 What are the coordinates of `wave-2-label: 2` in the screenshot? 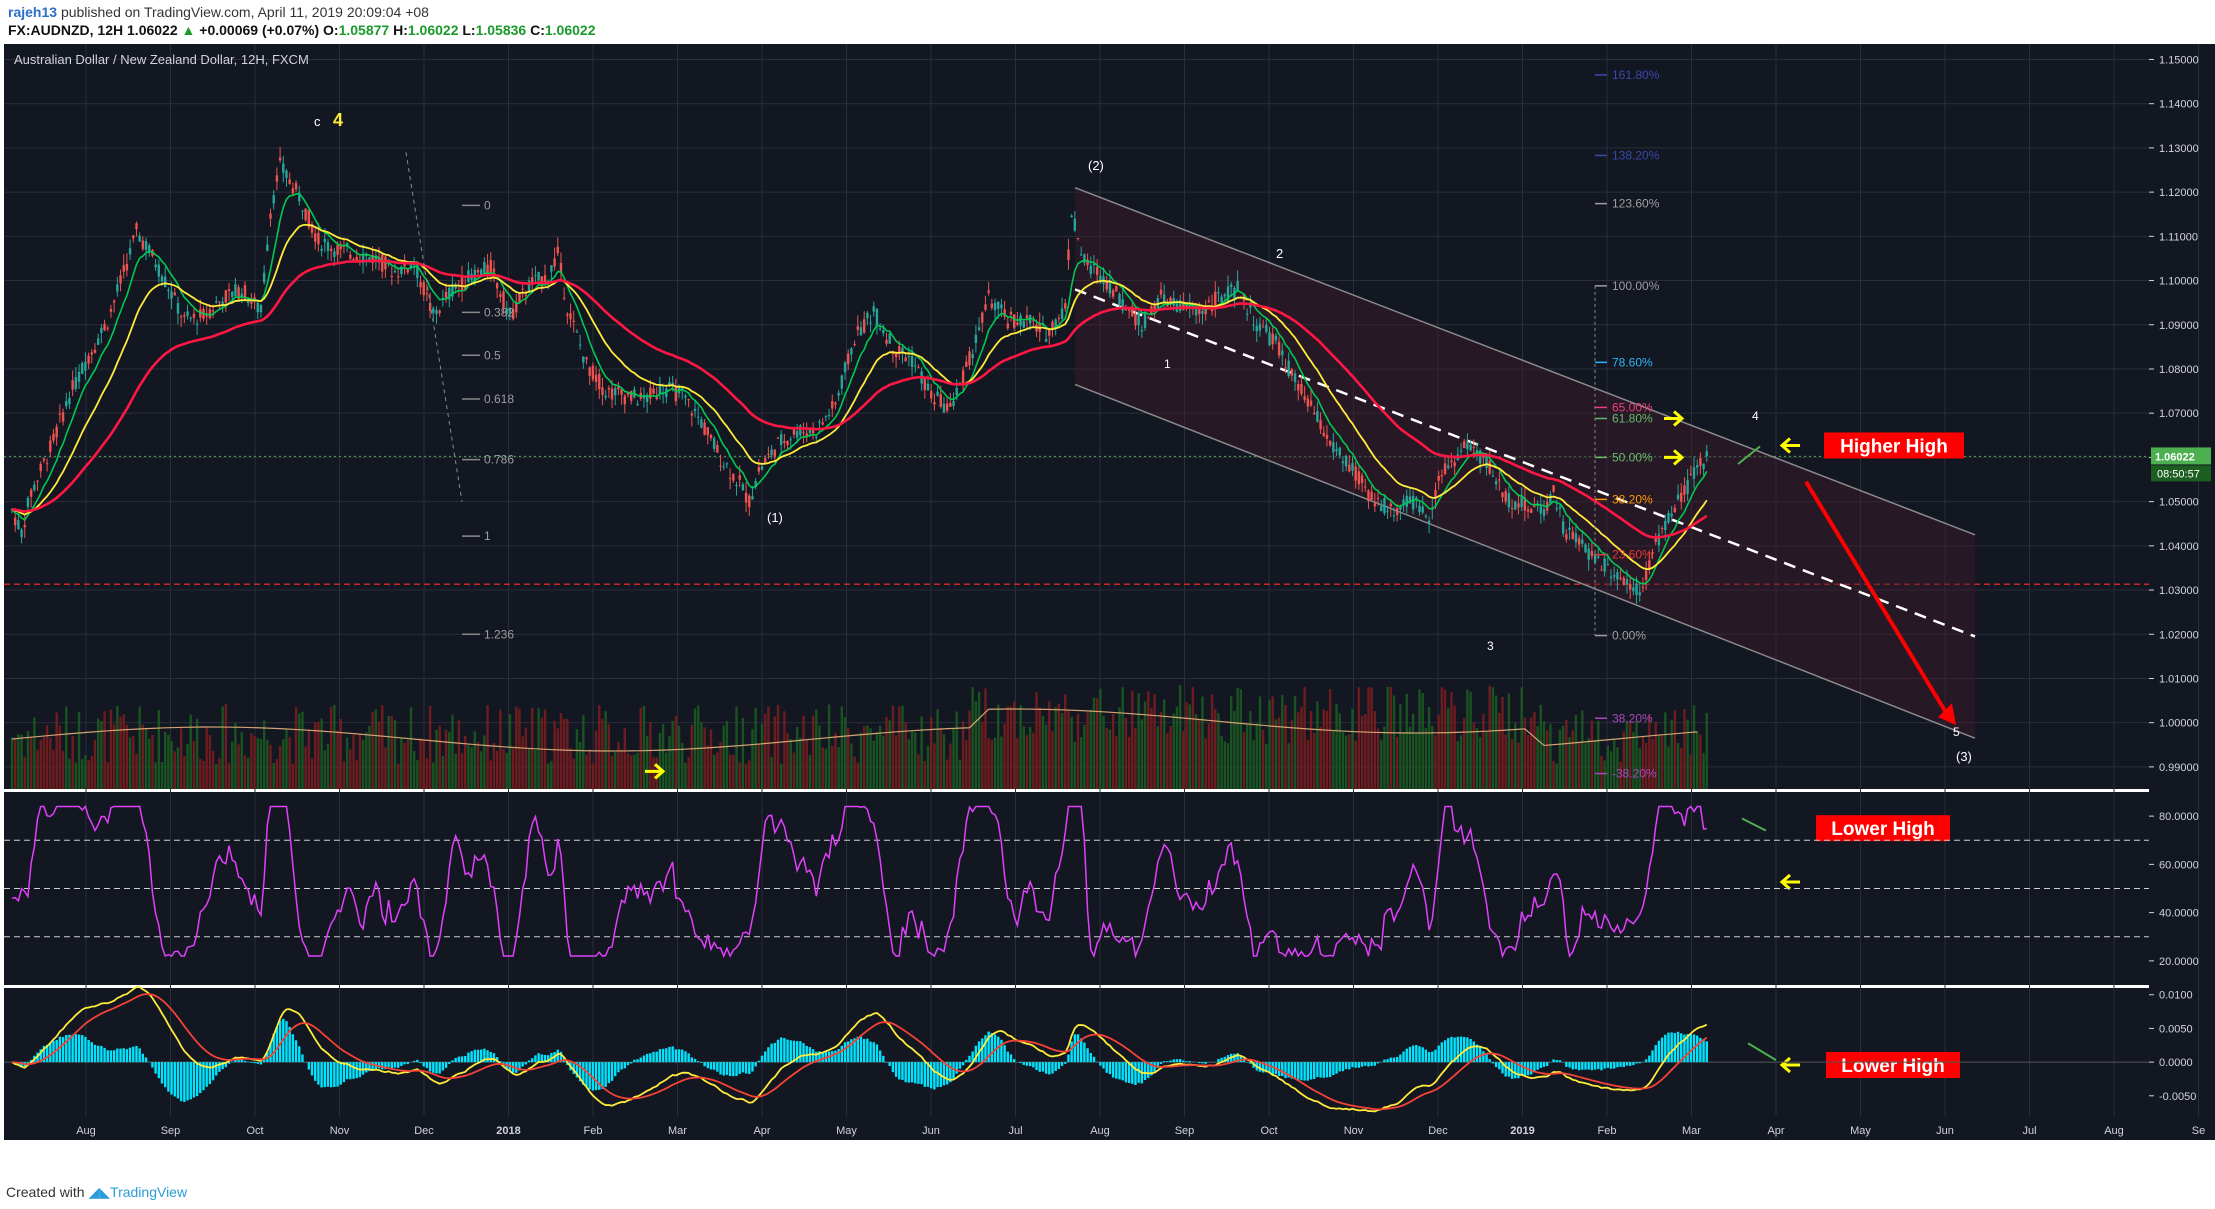 It's located at (1279, 253).